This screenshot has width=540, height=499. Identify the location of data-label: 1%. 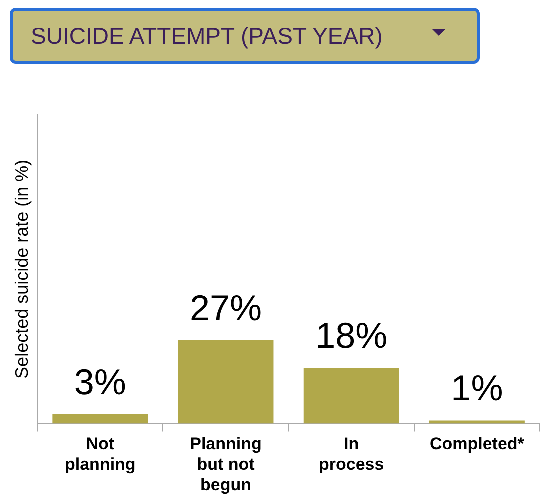
(477, 388).